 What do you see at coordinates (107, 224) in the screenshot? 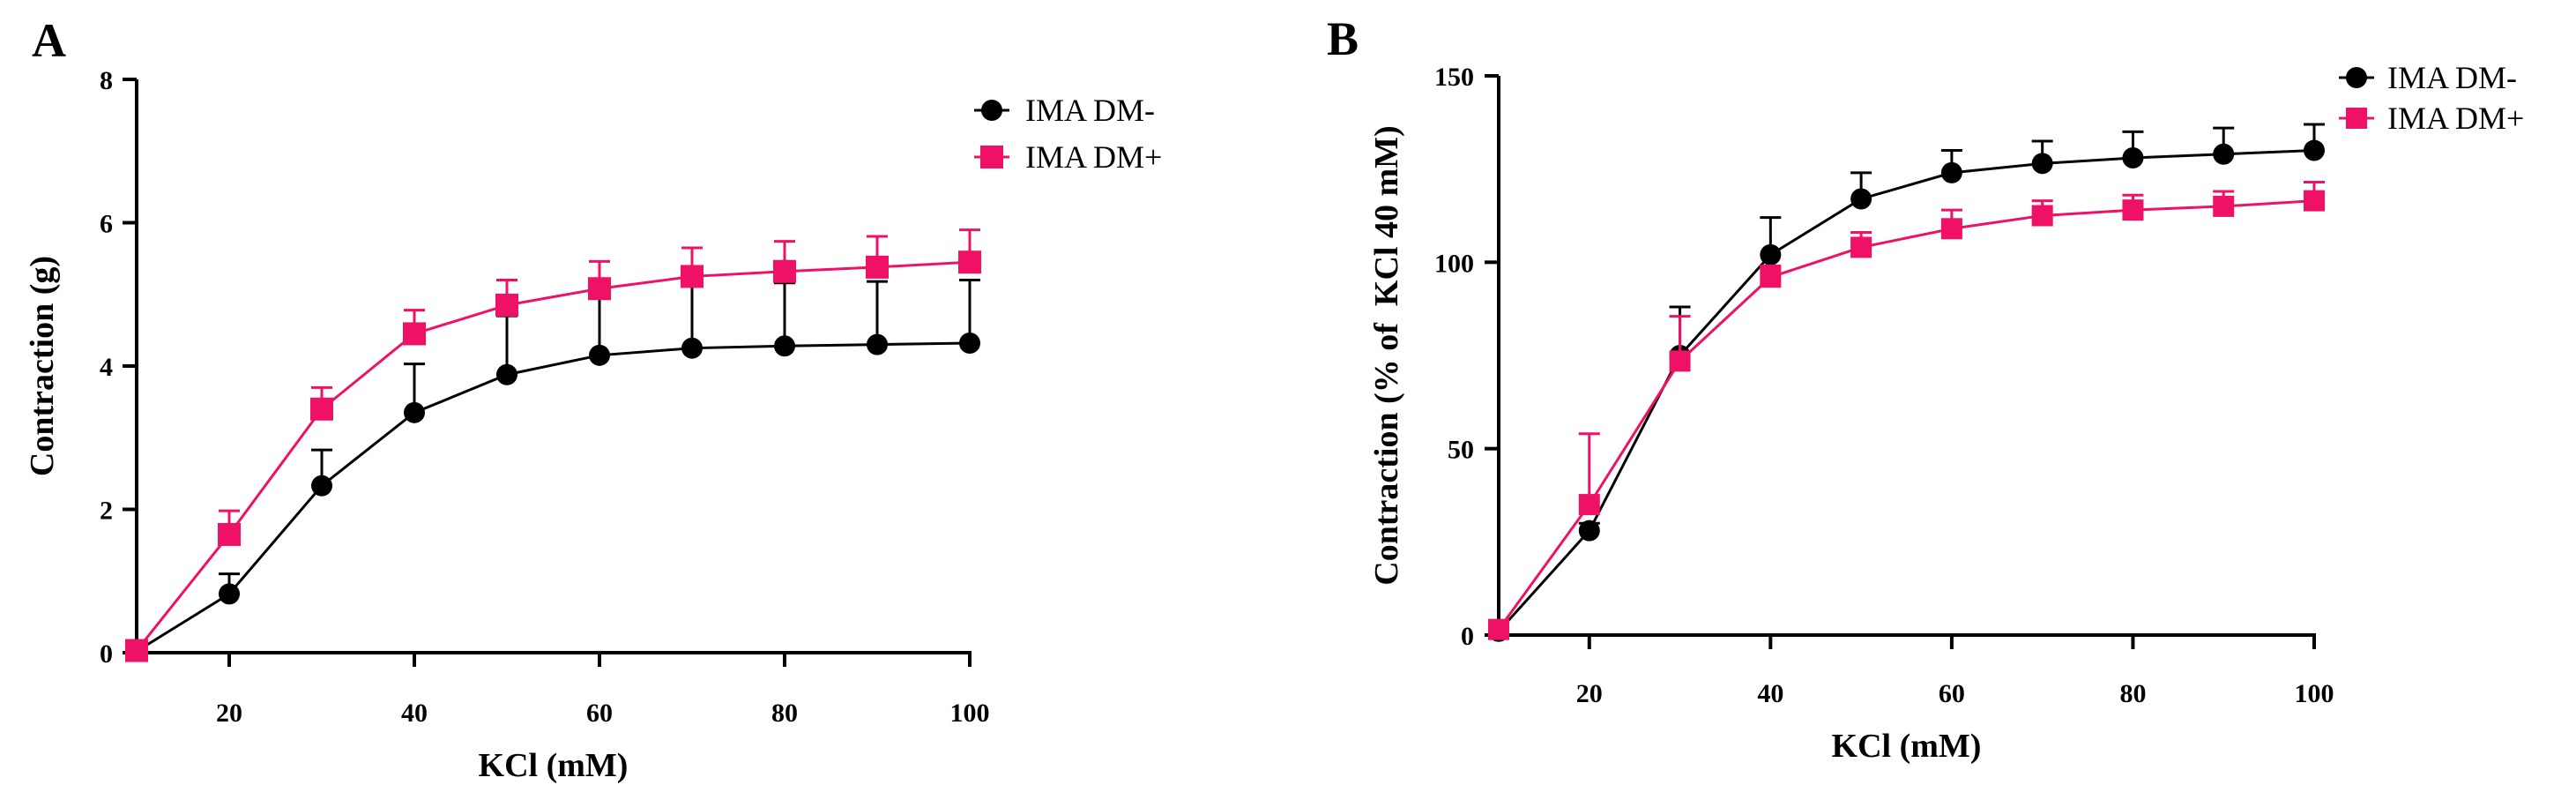
I see `y-tick-label: 6` at bounding box center [107, 224].